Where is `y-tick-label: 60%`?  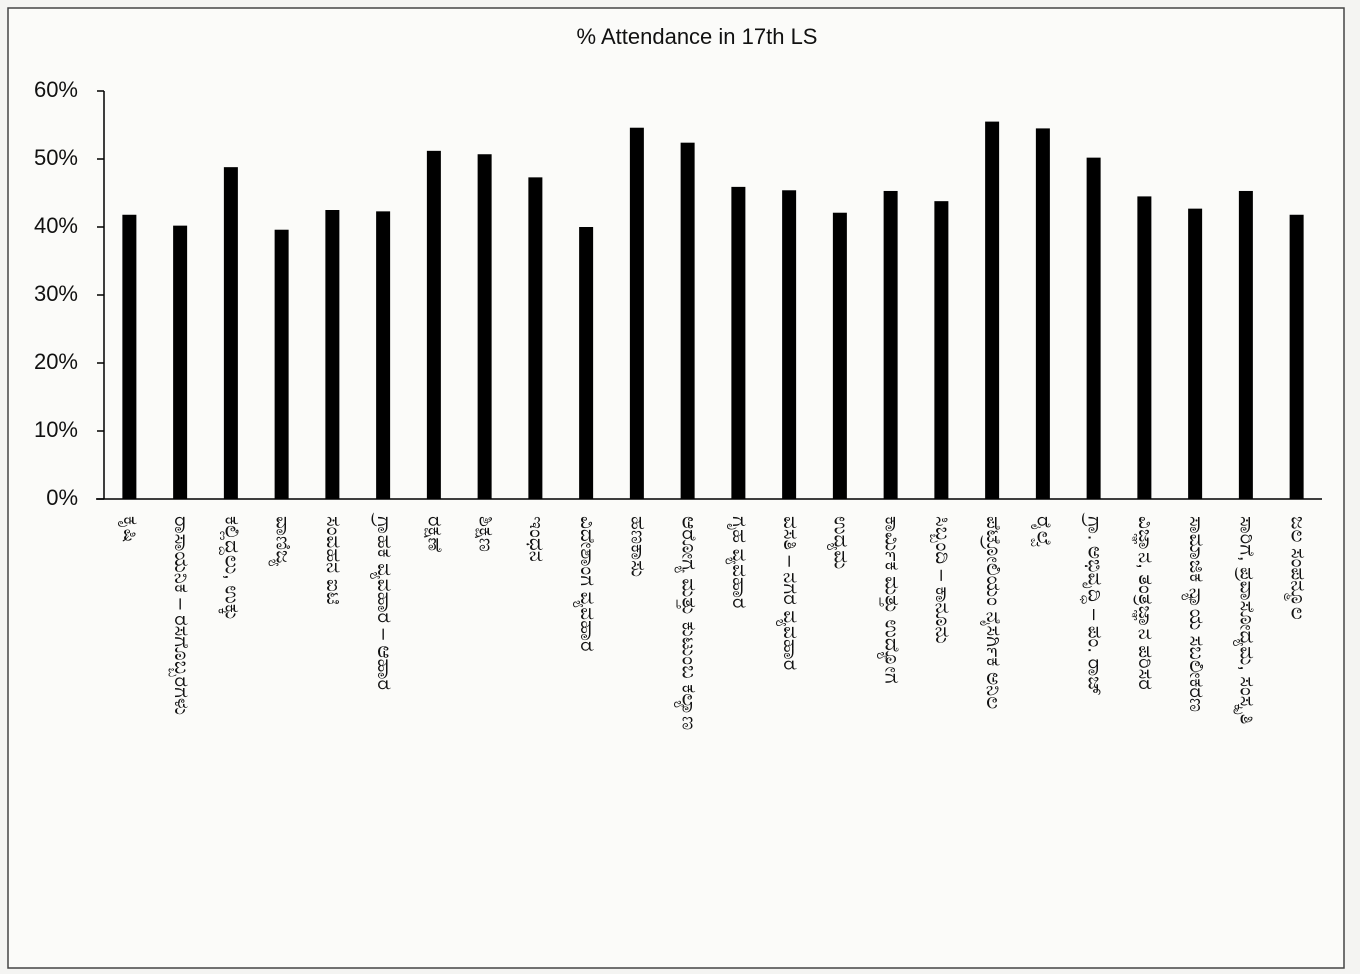 y-tick-label: 60% is located at coordinates (56, 89).